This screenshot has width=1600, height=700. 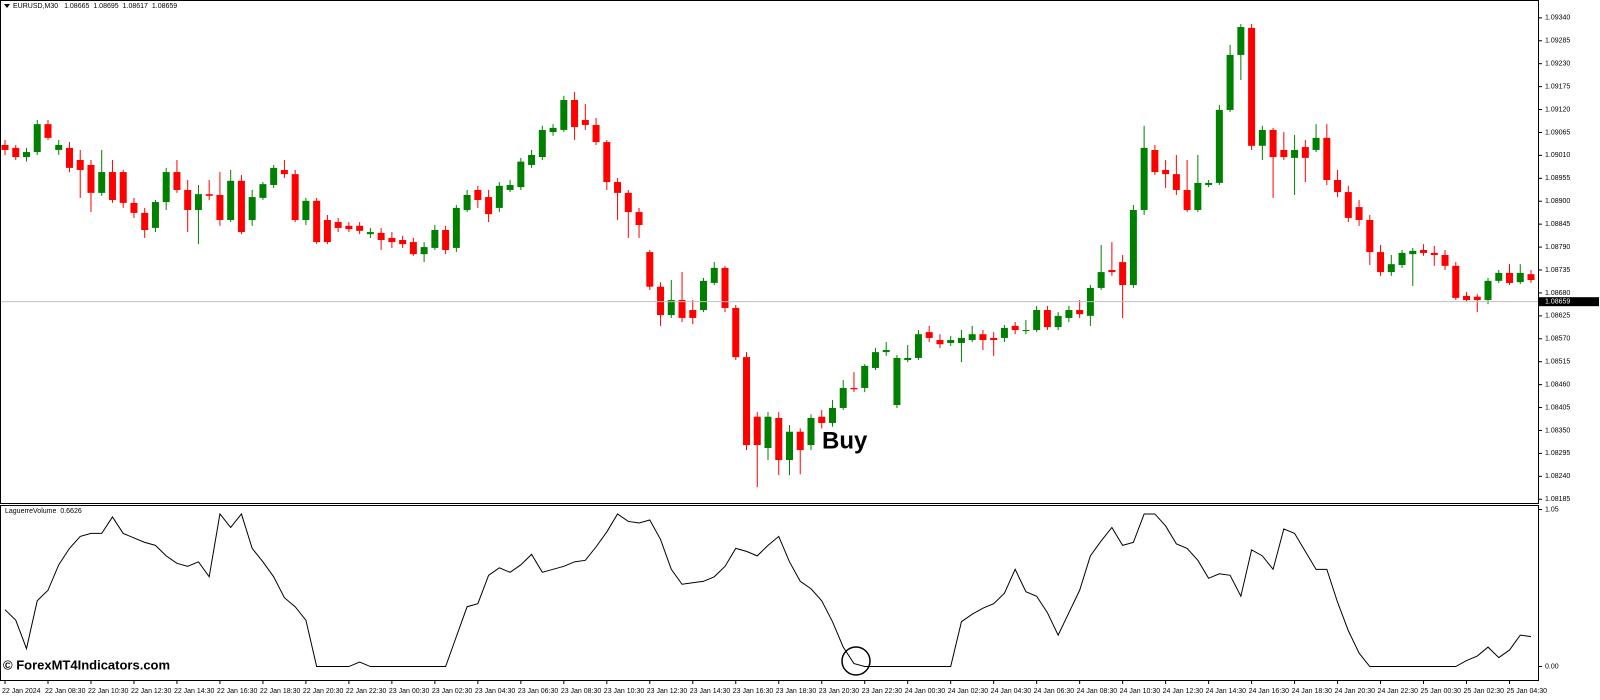 I want to click on symbol-menu-icon, so click(x=7, y=6).